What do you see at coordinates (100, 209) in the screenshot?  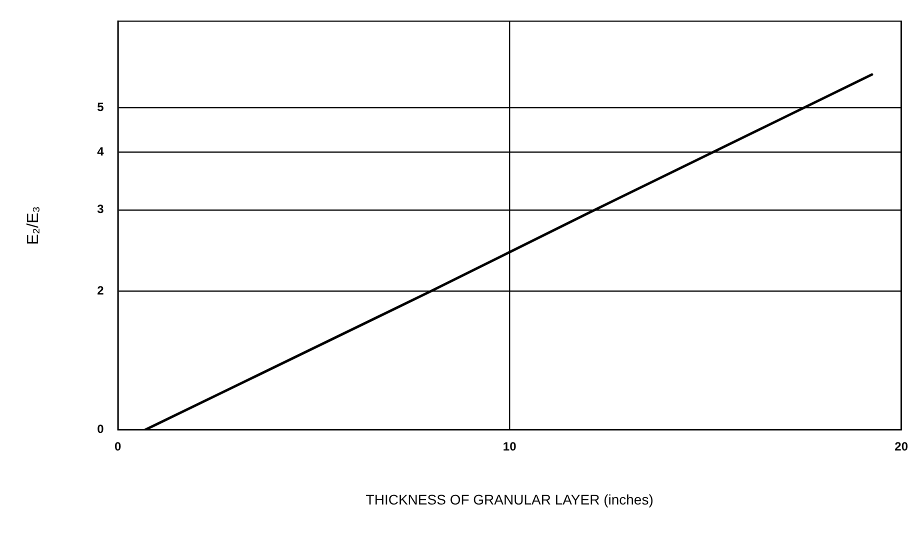 I see `y-tick-label: 3` at bounding box center [100, 209].